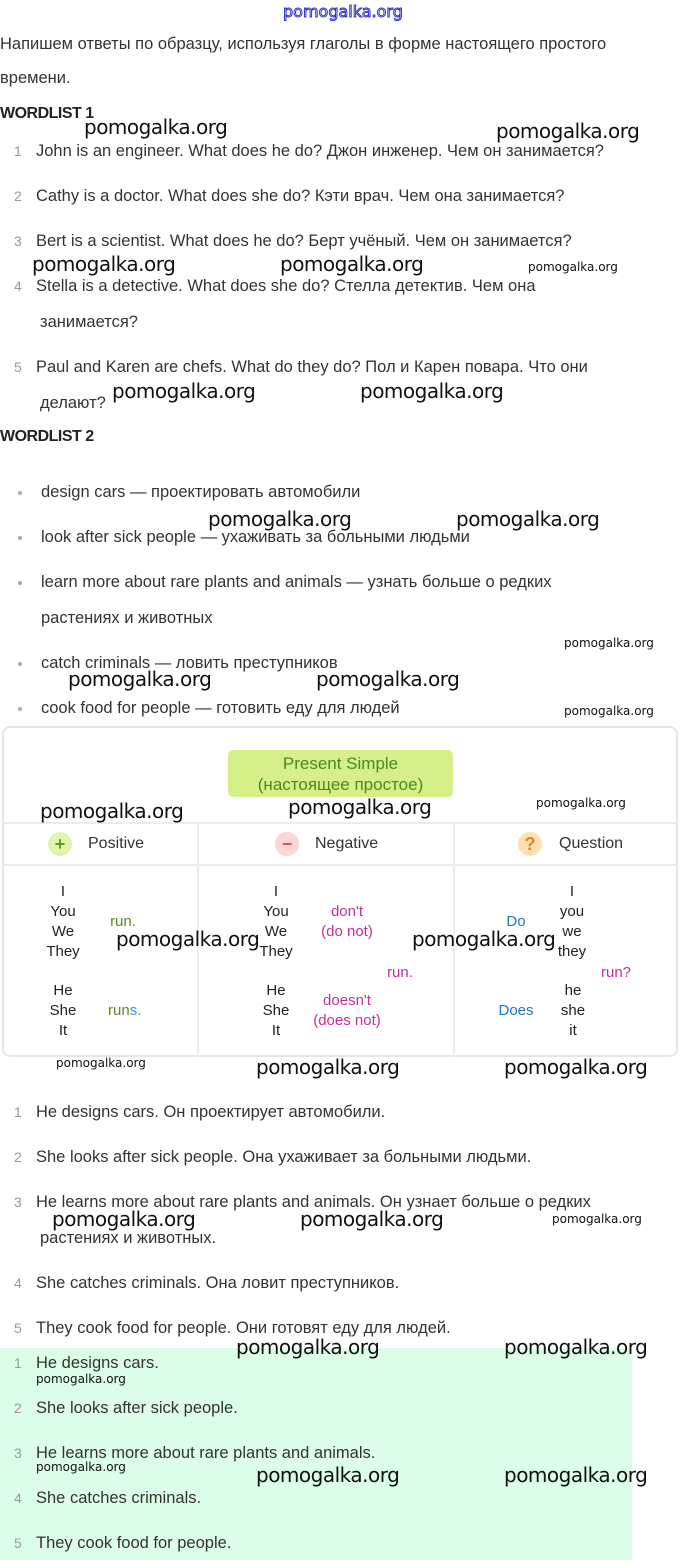  What do you see at coordinates (35, 78) in the screenshot?
I see `intro-line: времени.` at bounding box center [35, 78].